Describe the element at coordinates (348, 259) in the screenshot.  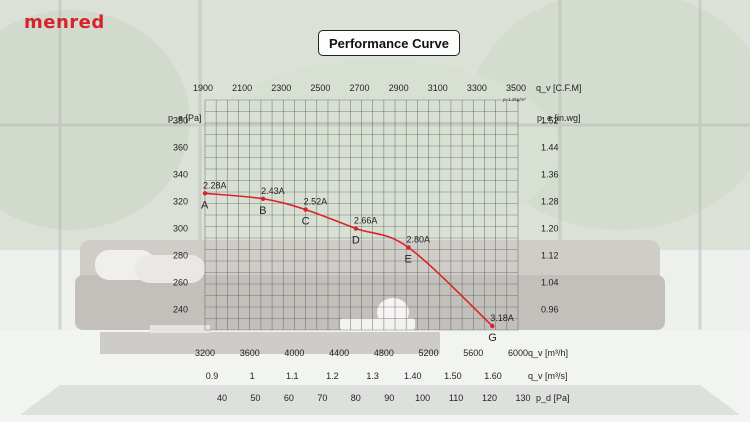
I see `curve-line` at that location.